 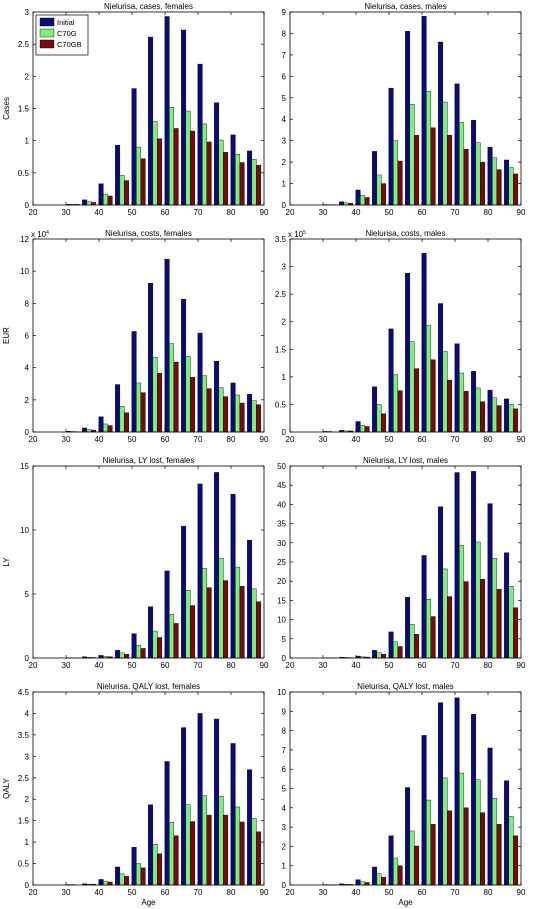 I want to click on y-axis-label: QALY, so click(x=6, y=787).